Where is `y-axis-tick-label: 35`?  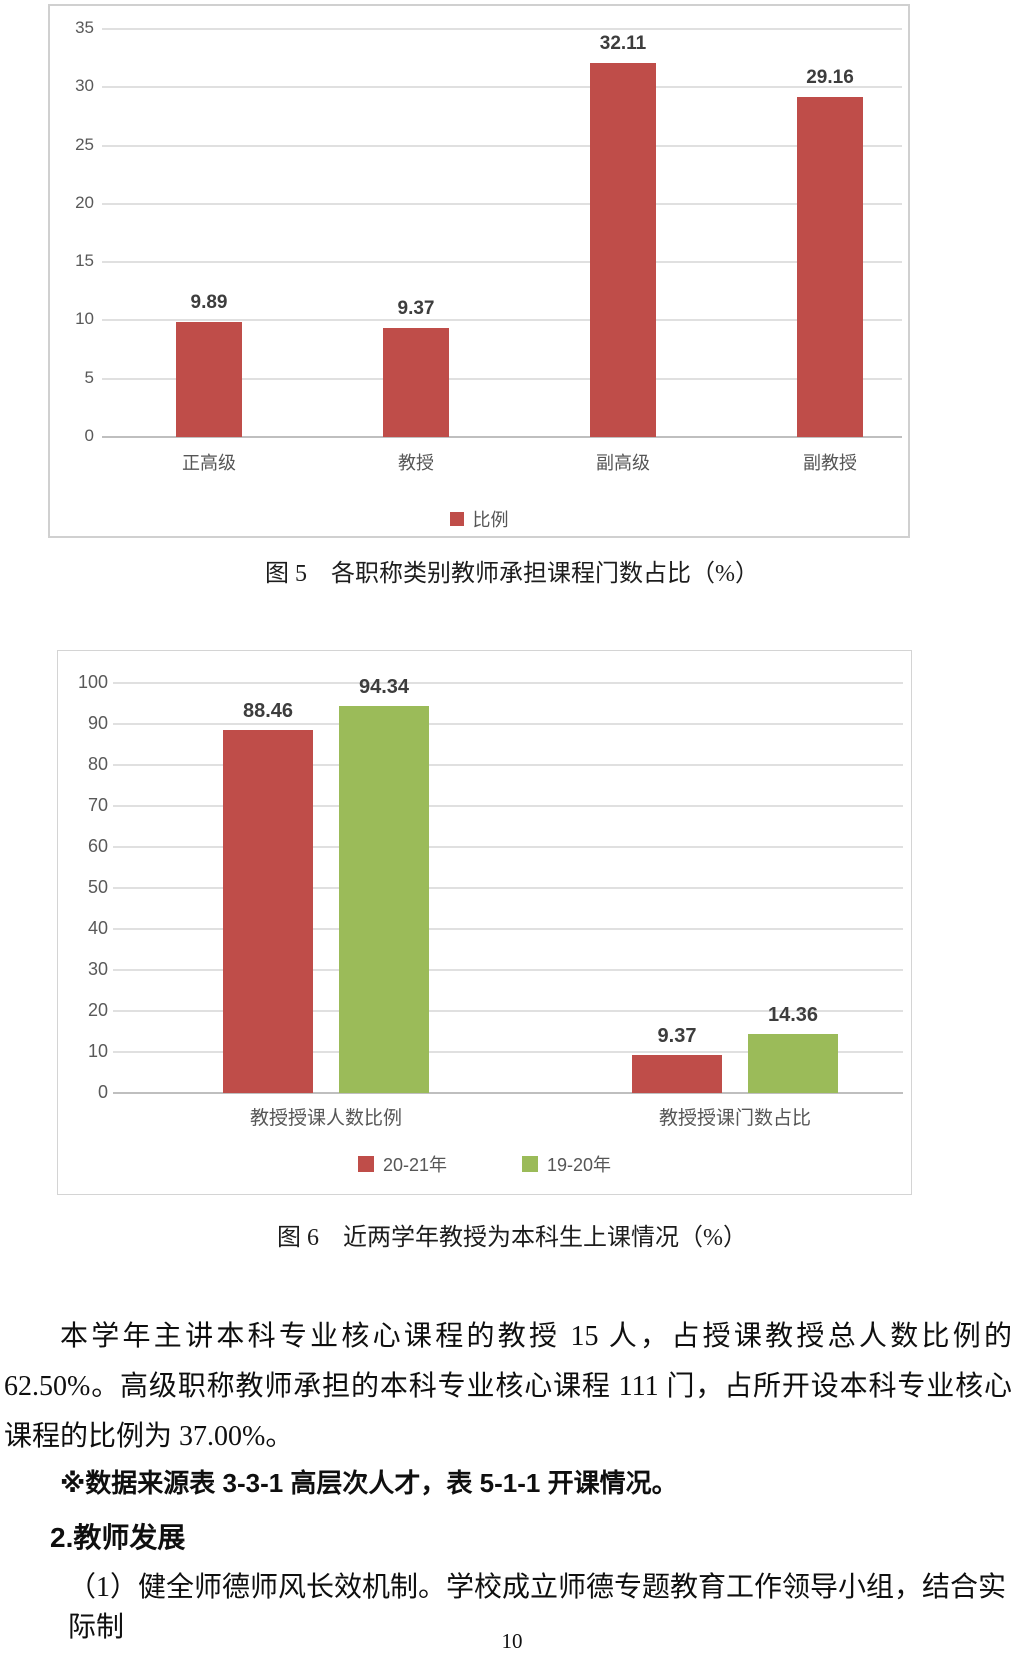 y-axis-tick-label: 35 is located at coordinates (84, 27).